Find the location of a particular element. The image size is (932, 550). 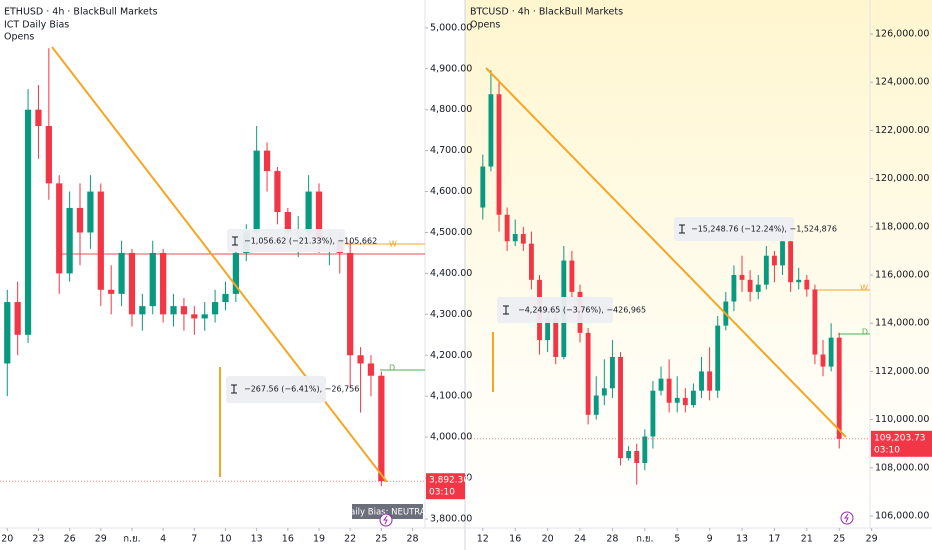

y-tick-label: 4,300.00 is located at coordinates (451, 314).